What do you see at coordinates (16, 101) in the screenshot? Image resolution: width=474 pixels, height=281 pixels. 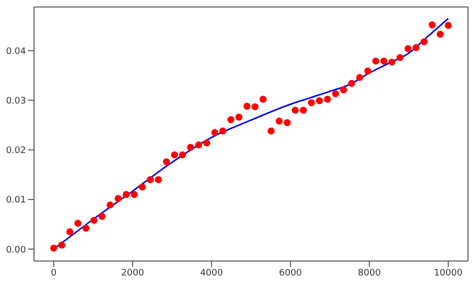 I see `y-tick-label: 0.03` at bounding box center [16, 101].